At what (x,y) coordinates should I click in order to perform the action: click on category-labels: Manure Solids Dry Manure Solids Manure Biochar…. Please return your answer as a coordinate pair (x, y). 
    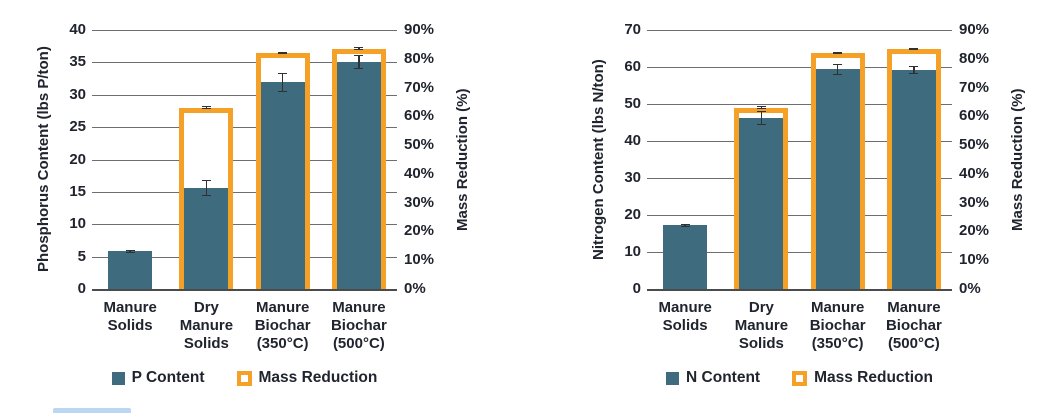
    Looking at the image, I should click on (244, 326).